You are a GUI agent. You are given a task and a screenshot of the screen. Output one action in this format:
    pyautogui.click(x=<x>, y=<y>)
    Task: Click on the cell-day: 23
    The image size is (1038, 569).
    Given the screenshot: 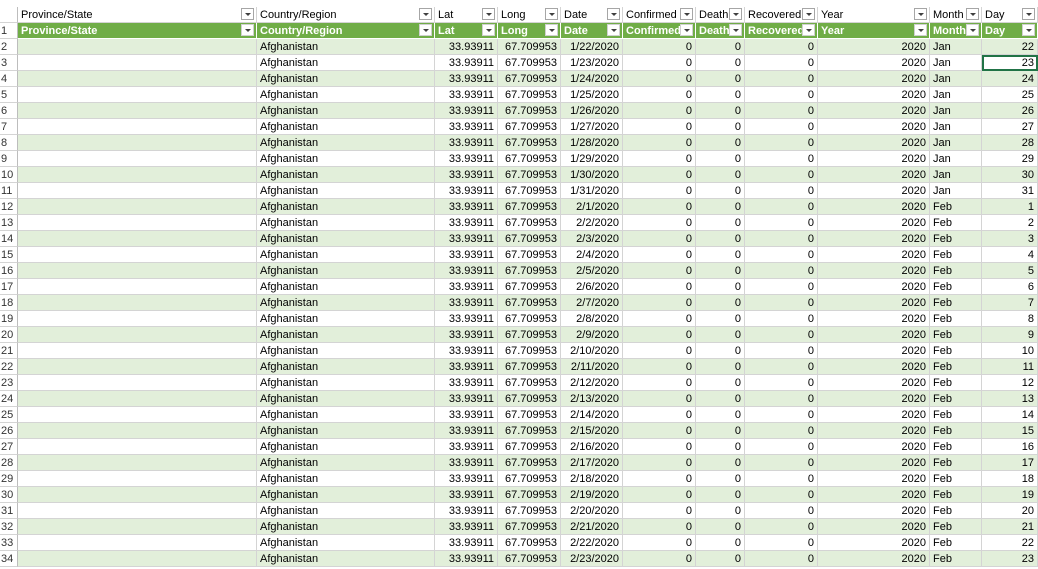 What is the action you would take?
    pyautogui.click(x=1010, y=63)
    